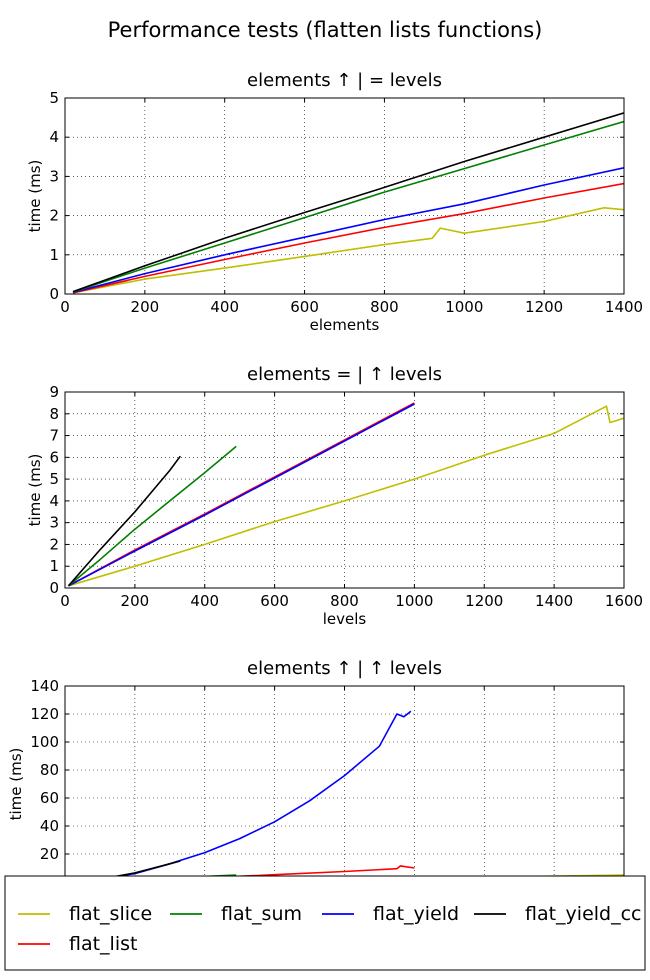 The height and width of the screenshot is (980, 650). What do you see at coordinates (345, 325) in the screenshot?
I see `x-axis-label: elements` at bounding box center [345, 325].